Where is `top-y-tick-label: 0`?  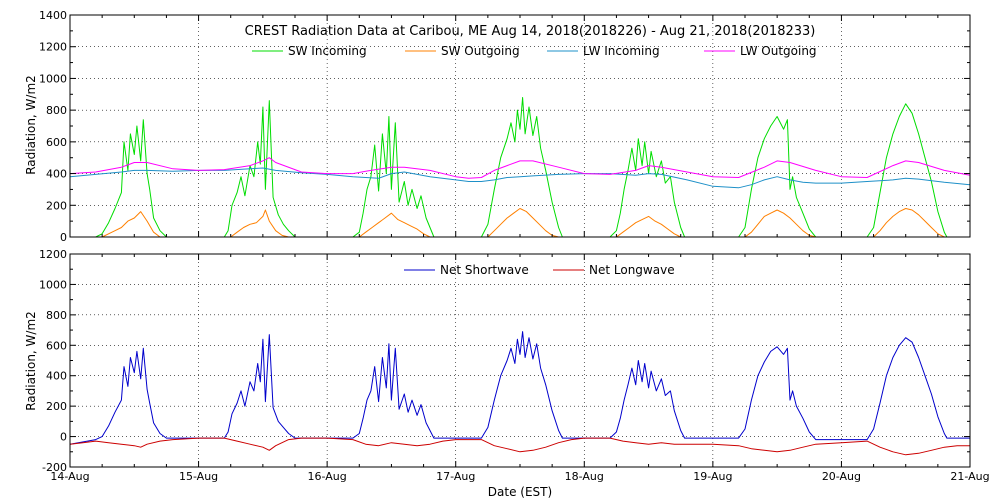 top-y-tick-label: 0 is located at coordinates (63, 237).